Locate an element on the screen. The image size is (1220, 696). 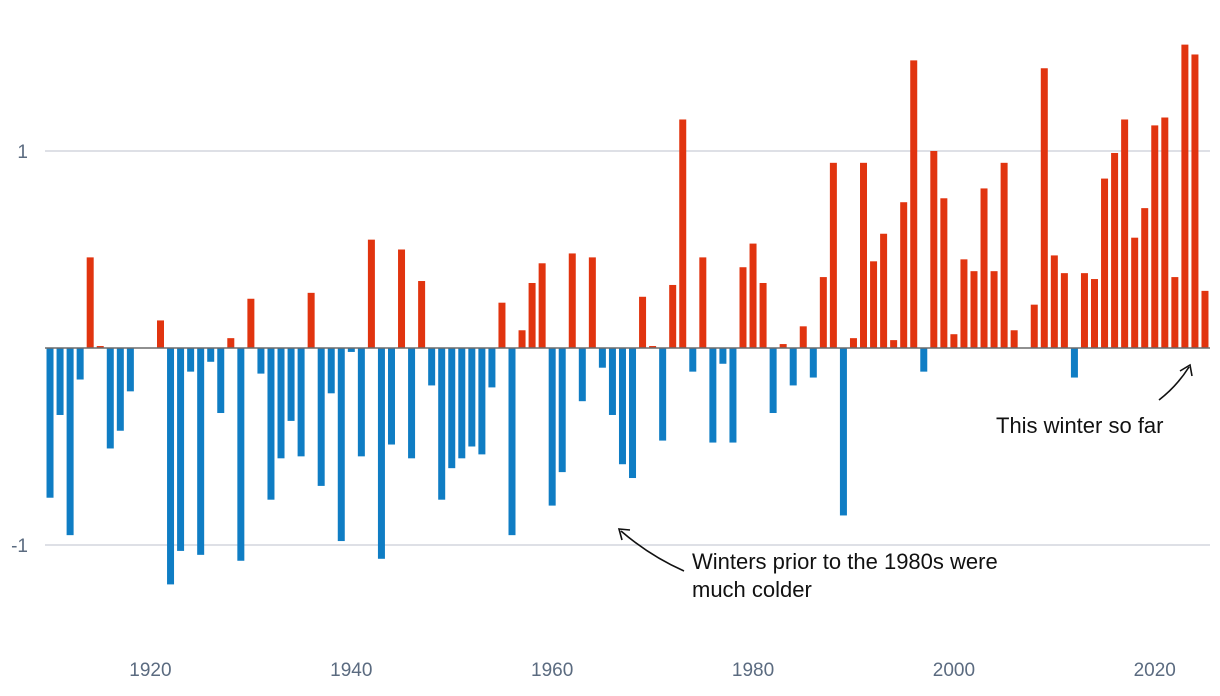
x-tick-label-1960: 1960 is located at coordinates (552, 670).